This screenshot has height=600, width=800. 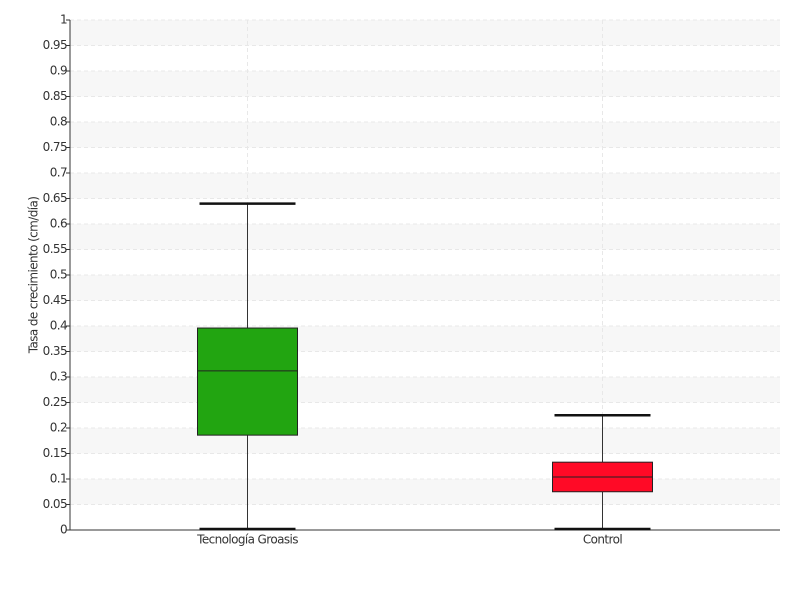 I want to click on box, so click(x=247, y=381).